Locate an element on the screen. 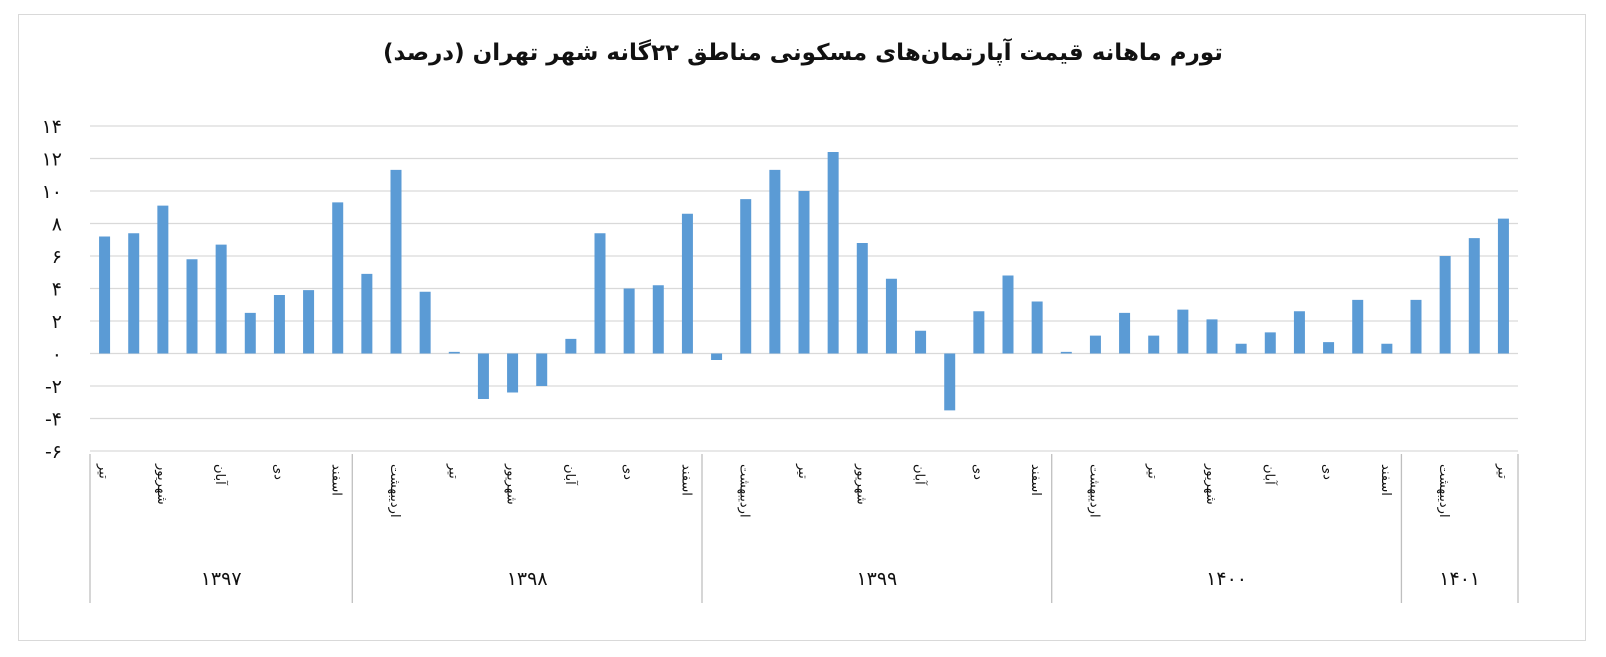 Image resolution: width=1606 pixels, height=657 pixels. year-label: ۱۴۰۰ is located at coordinates (1226, 579).